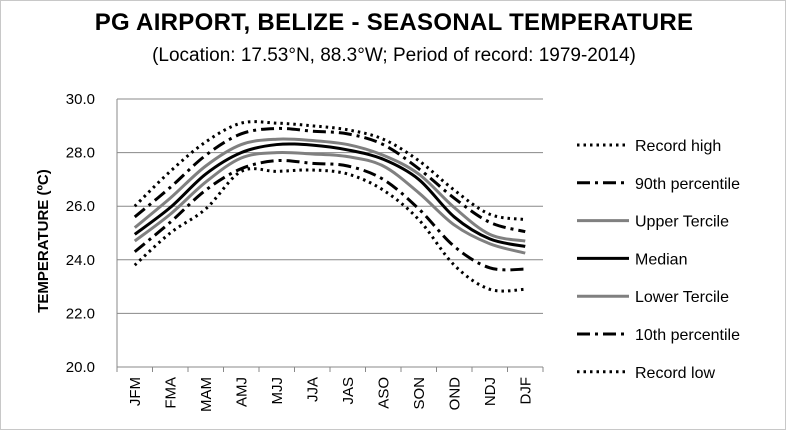 Image resolution: width=786 pixels, height=431 pixels. I want to click on series-line-10th-percentile, so click(329, 215).